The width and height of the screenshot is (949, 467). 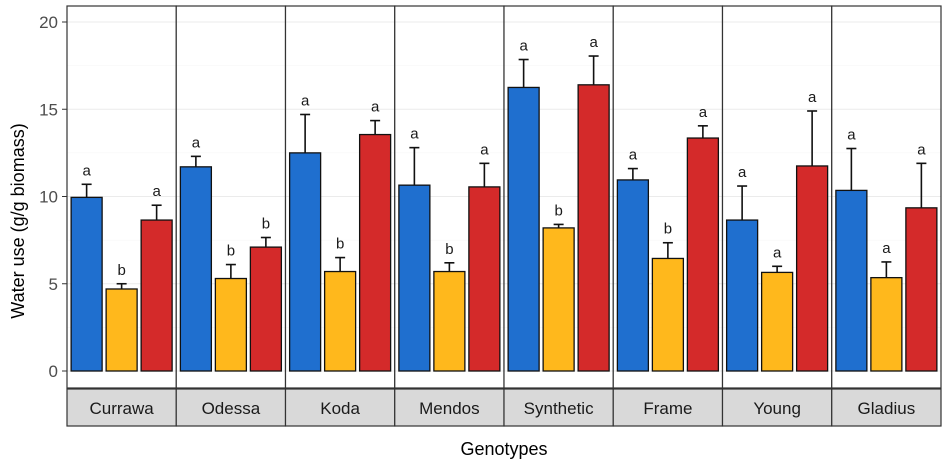 I want to click on strip-label-synthetic: Synthetic, so click(x=559, y=408).